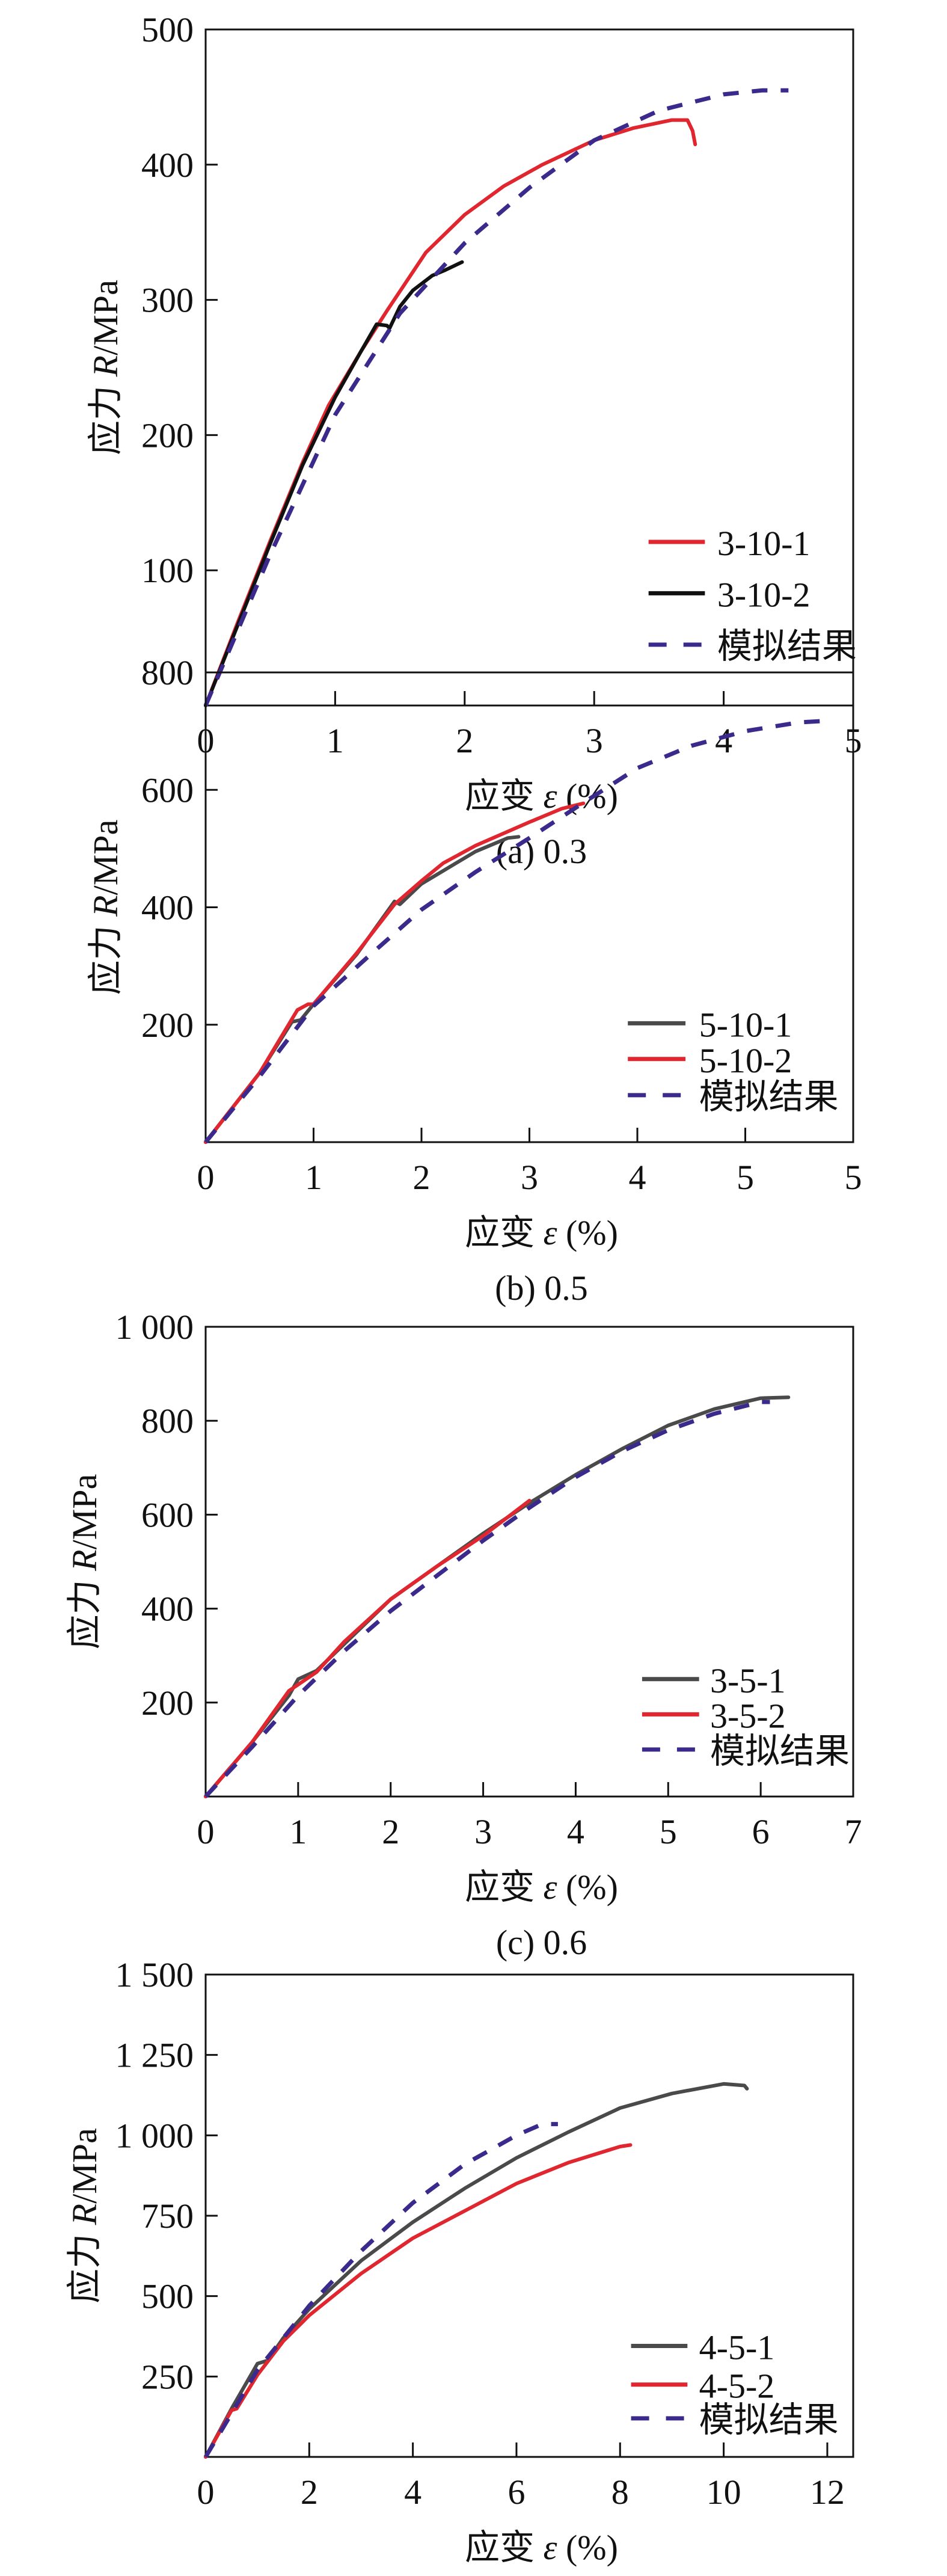  Describe the element at coordinates (541, 1288) in the screenshot. I see `panel-caption: (b) 0.5` at that location.